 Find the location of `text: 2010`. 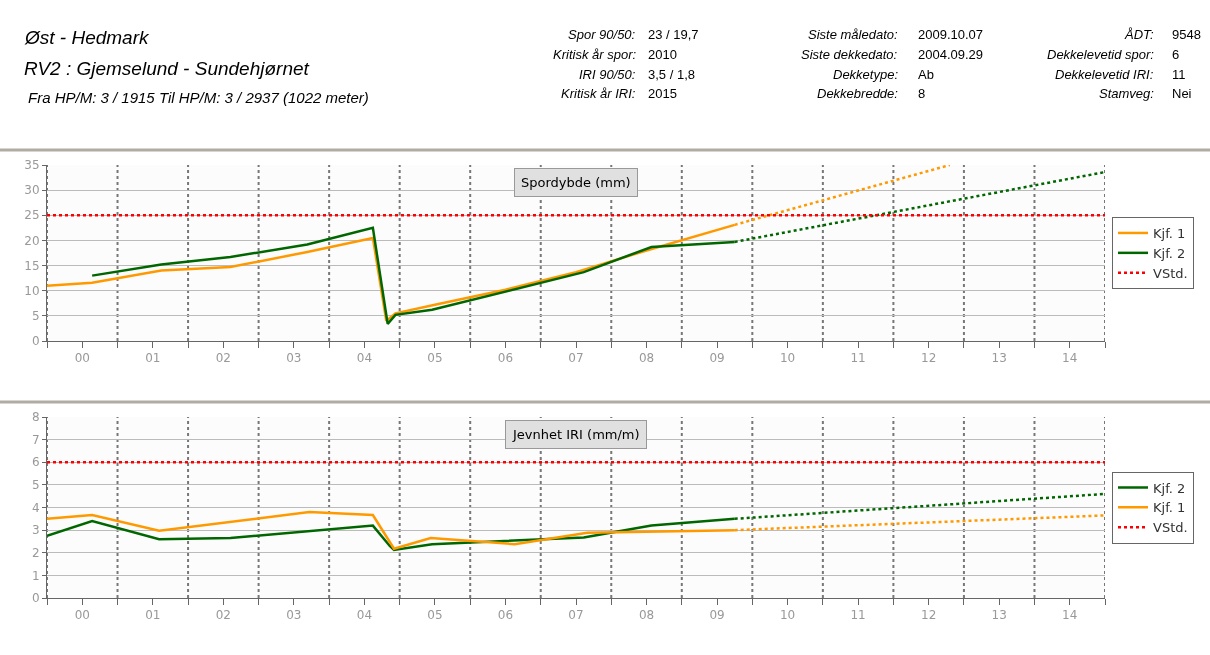

text: 2010 is located at coordinates (662, 54).